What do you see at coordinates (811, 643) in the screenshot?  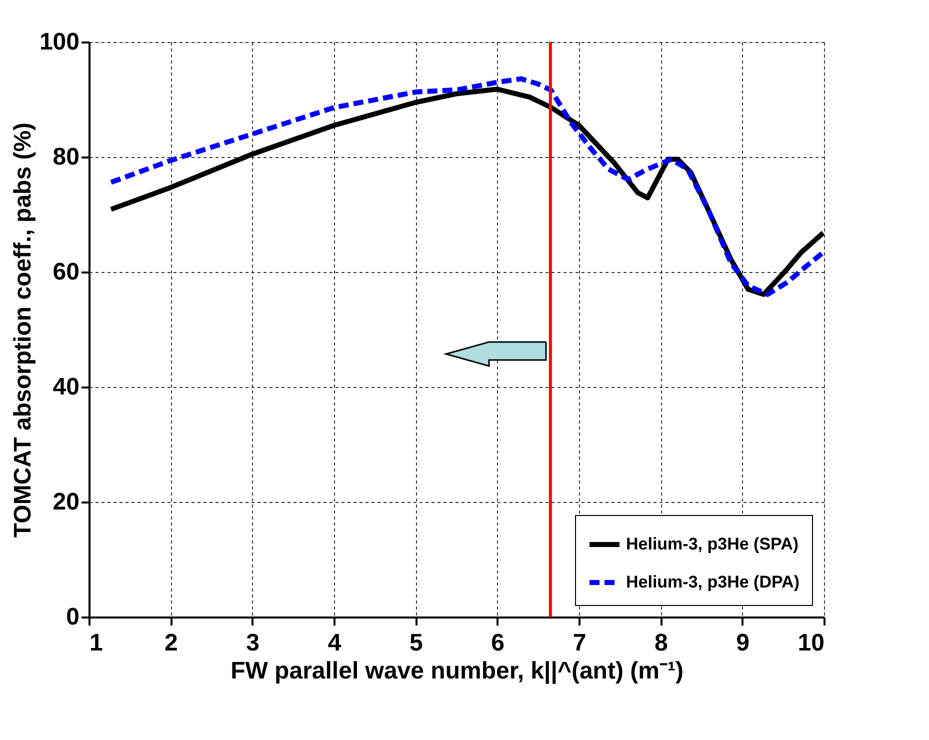 I see `x-tick-label: 10` at bounding box center [811, 643].